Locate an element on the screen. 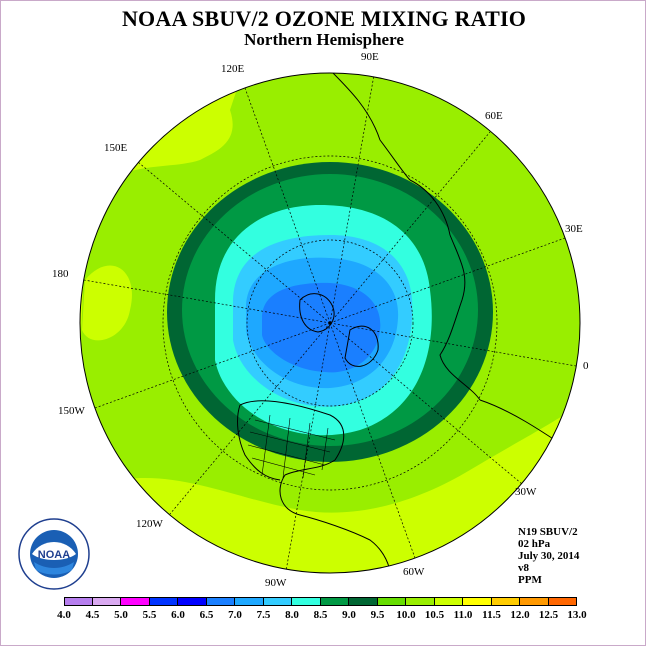  lon-label-60w: 60W is located at coordinates (414, 572).